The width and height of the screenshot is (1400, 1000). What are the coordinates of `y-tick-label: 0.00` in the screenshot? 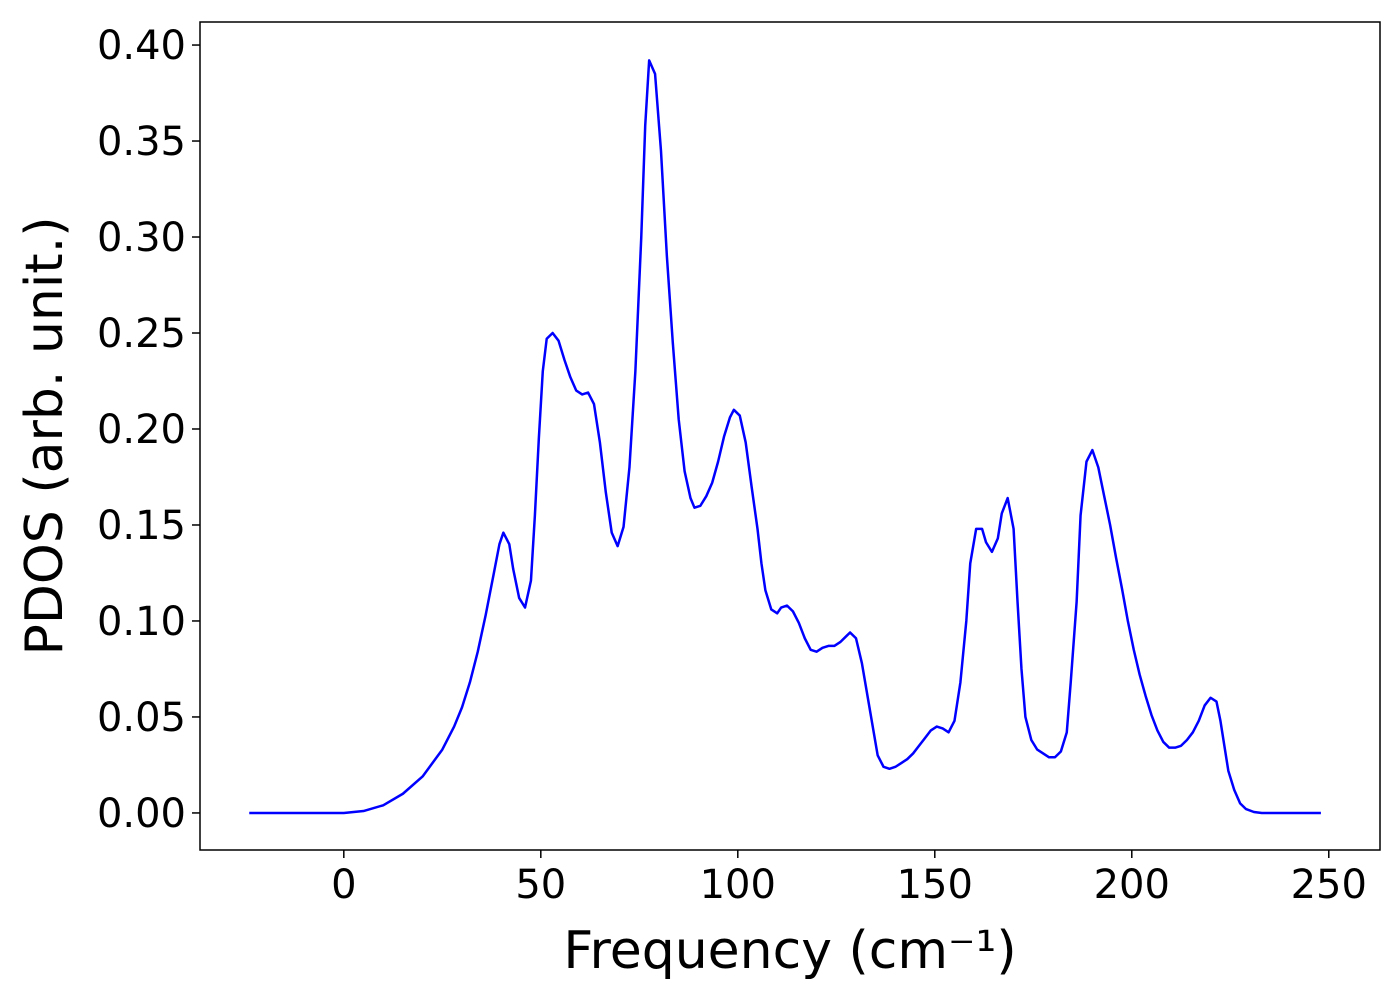 It's located at (141, 814).